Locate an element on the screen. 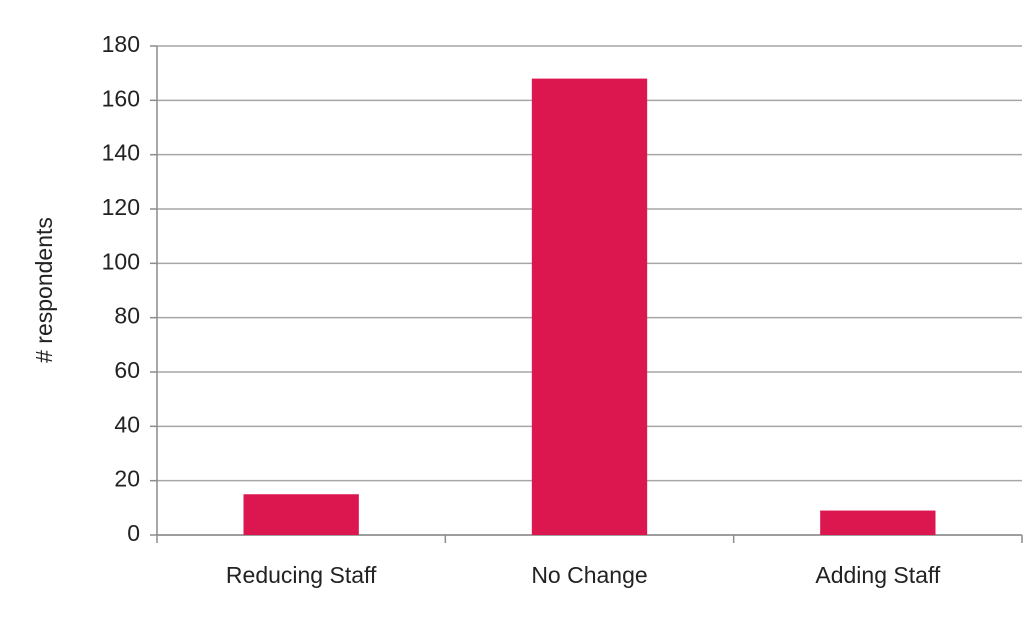 The height and width of the screenshot is (626, 1024). x-tick-label: Reducing Staff is located at coordinates (301, 575).